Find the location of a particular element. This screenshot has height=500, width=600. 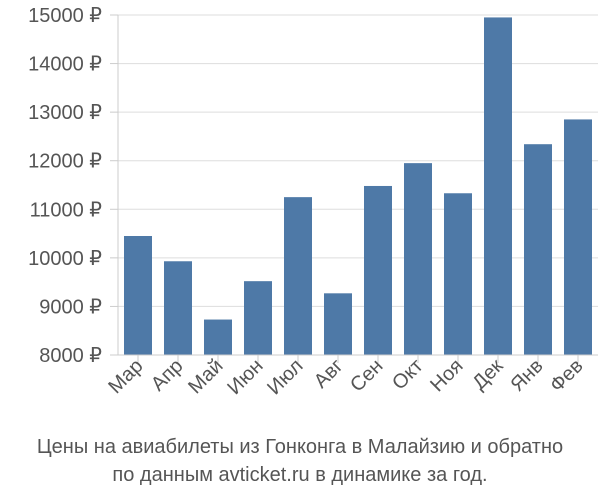

x-tick-label: Фев is located at coordinates (567, 376).